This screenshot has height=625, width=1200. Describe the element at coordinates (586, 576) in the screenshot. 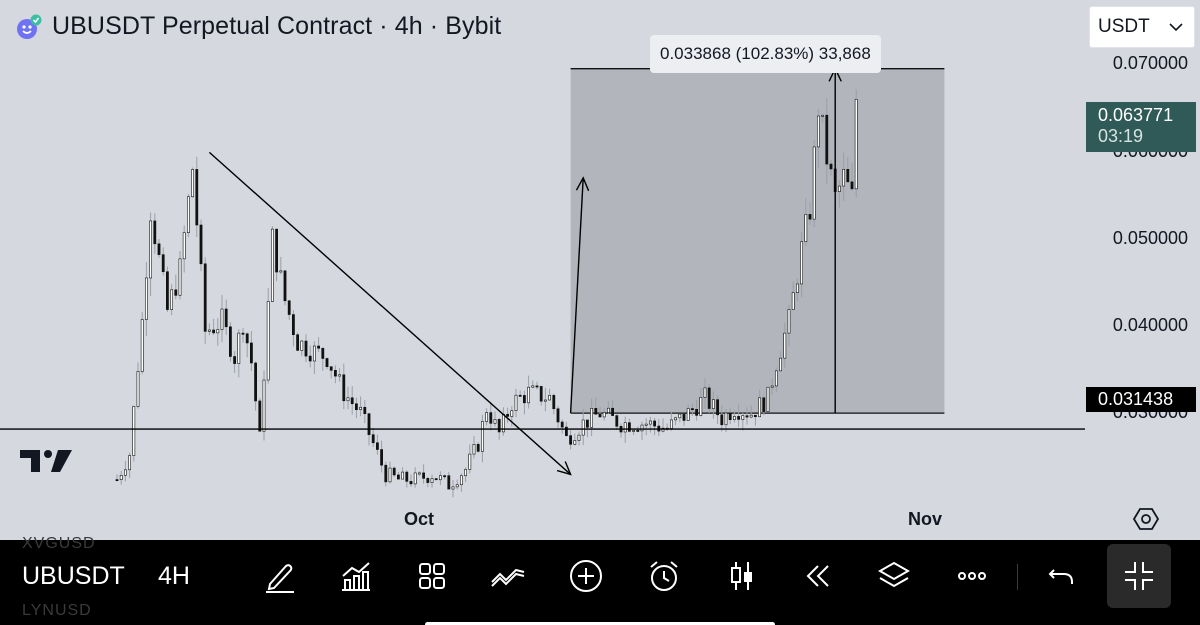

I see `add-plus-icon` at that location.